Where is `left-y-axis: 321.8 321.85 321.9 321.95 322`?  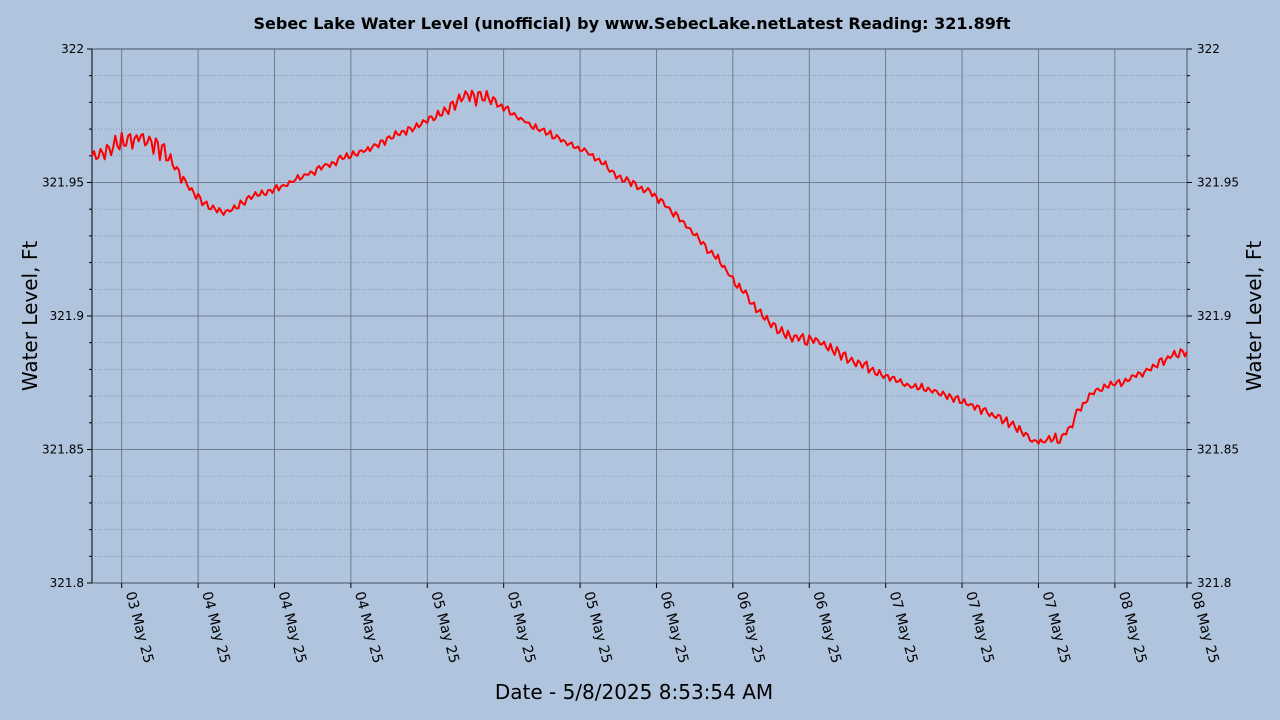
left-y-axis: 321.8 321.85 321.9 321.95 322 is located at coordinates (67, 316).